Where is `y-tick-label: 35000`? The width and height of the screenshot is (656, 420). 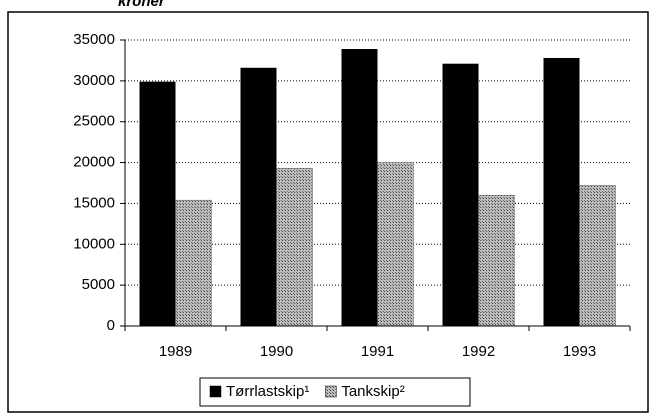
y-tick-label: 35000 is located at coordinates (94, 39).